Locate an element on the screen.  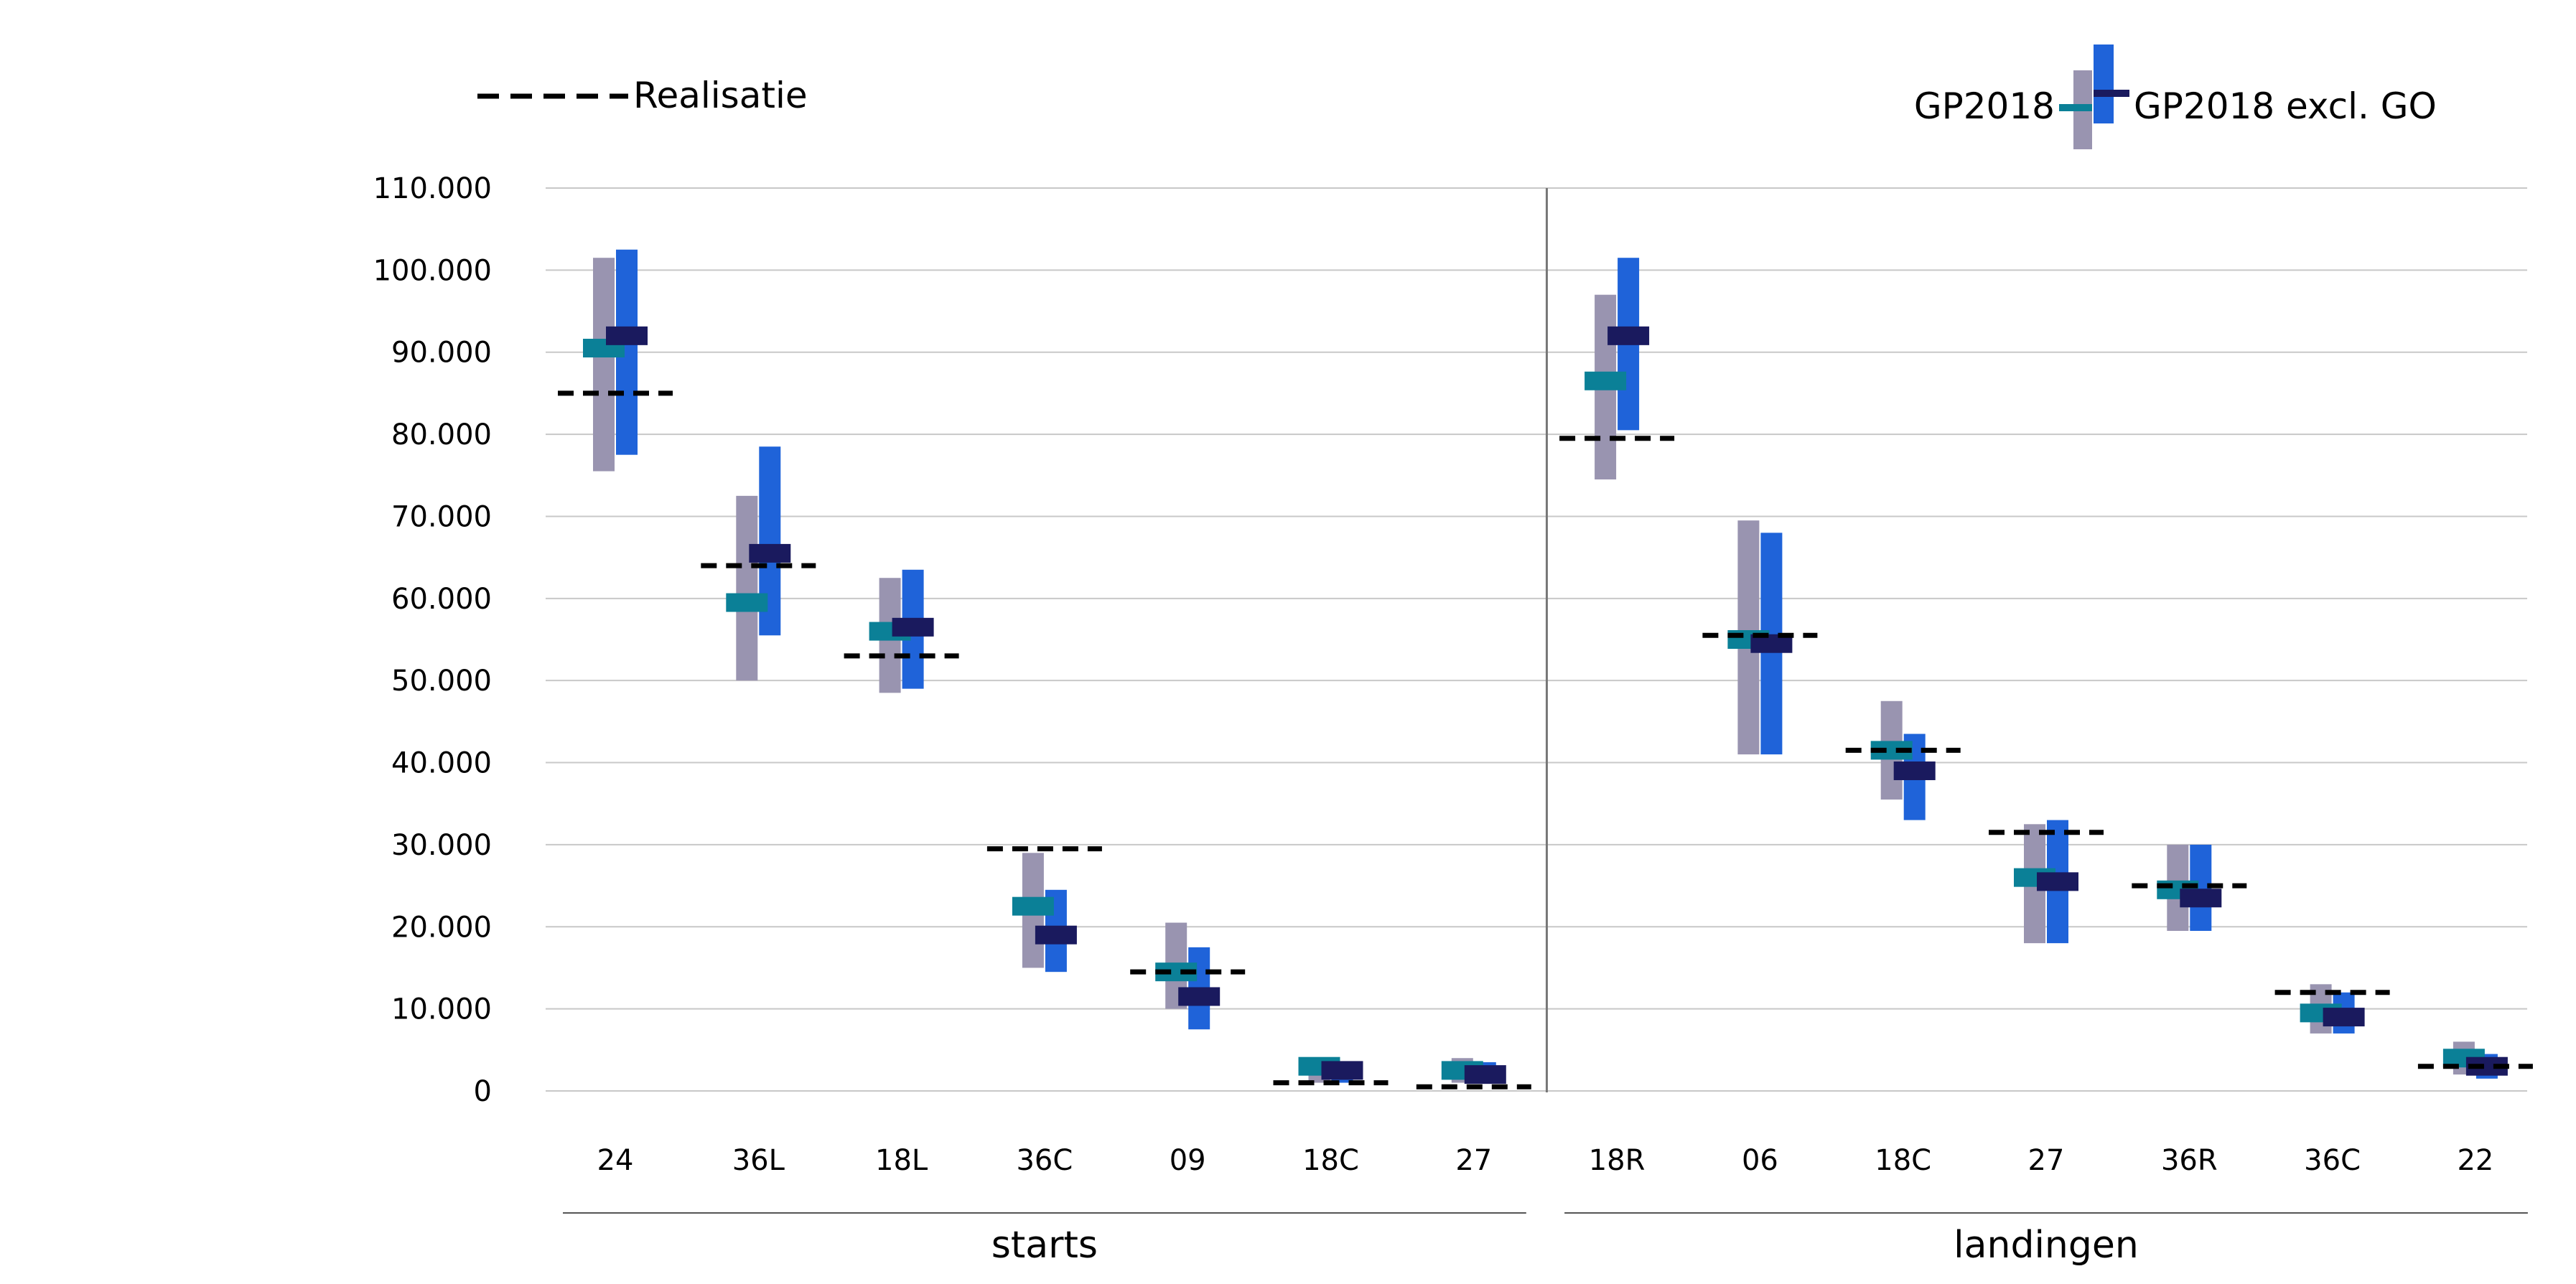
y-tick-label: 90.000 is located at coordinates (441, 354).